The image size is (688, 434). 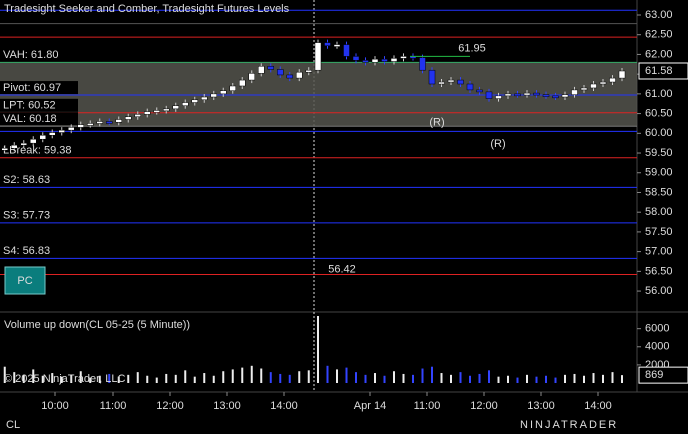 I want to click on last-price-label: 61.58, so click(x=659, y=71).